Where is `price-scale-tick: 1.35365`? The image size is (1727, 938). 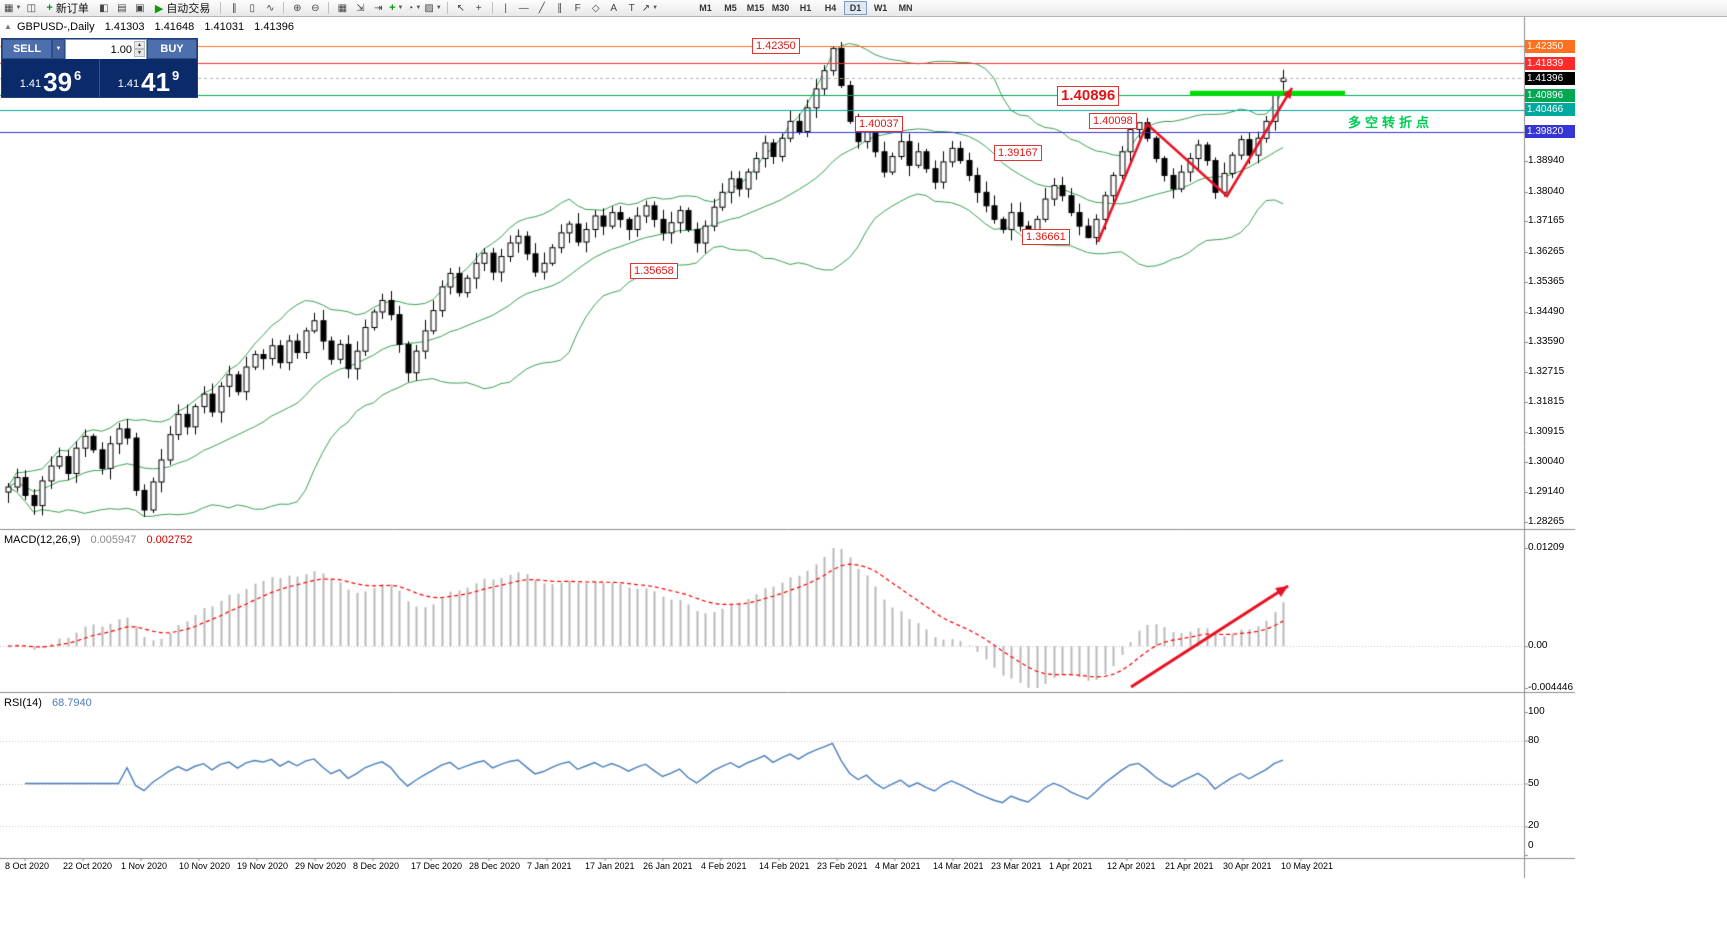
price-scale-tick: 1.35365 is located at coordinates (1546, 282).